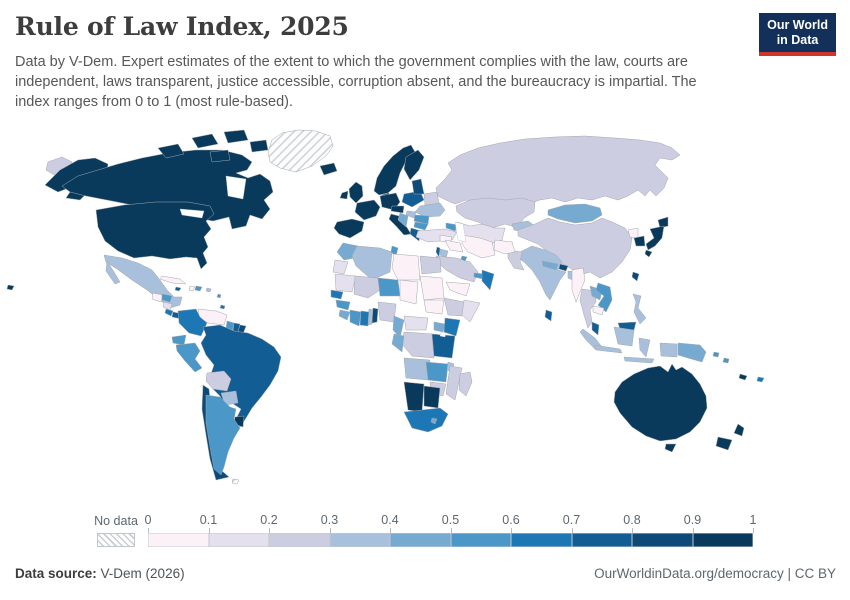  I want to click on country-central-african-republic, so click(416, 323).